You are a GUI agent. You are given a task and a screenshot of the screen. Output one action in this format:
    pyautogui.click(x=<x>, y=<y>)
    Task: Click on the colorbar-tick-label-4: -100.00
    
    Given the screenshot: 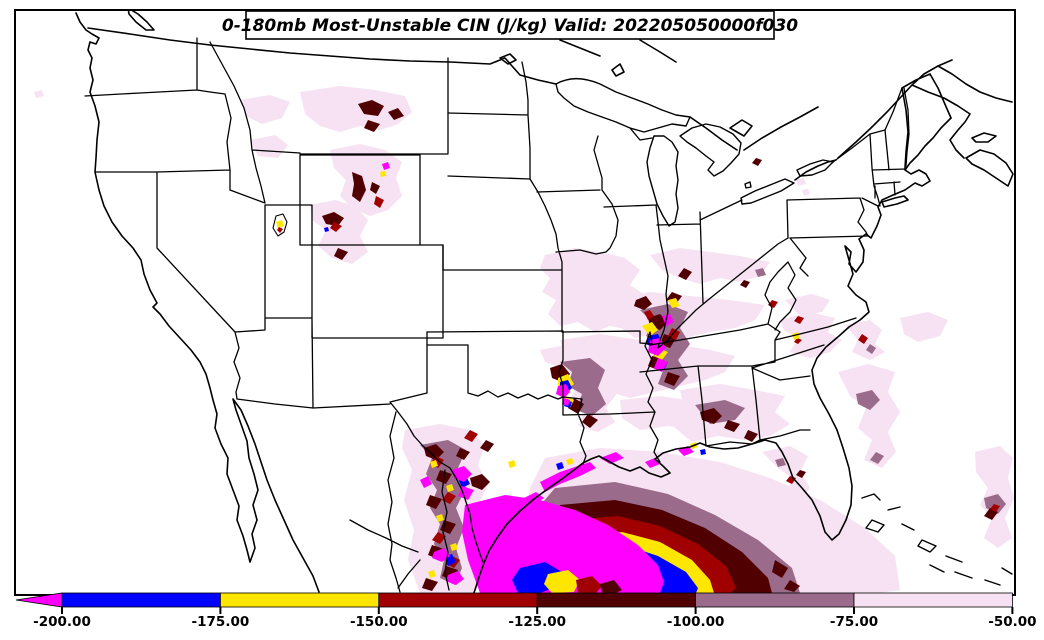 What is the action you would take?
    pyautogui.click(x=696, y=622)
    